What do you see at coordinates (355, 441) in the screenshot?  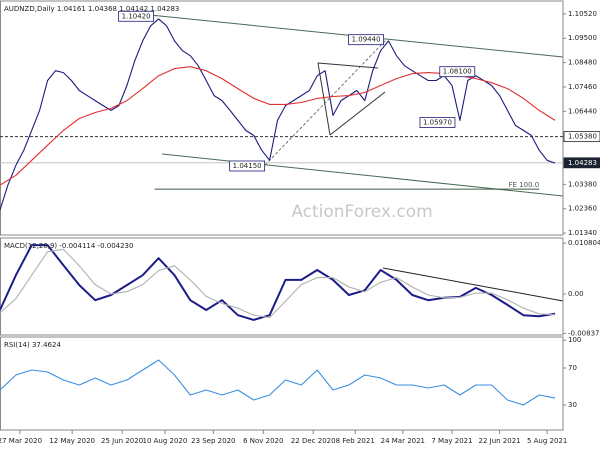 I see `x-tick-label: 8 Feb 2021` at bounding box center [355, 441].